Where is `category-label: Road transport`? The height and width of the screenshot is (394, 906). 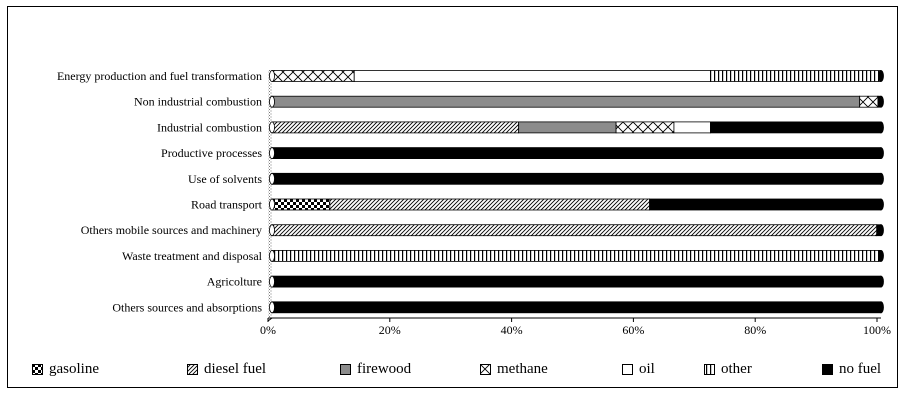
category-label: Road transport is located at coordinates (227, 205).